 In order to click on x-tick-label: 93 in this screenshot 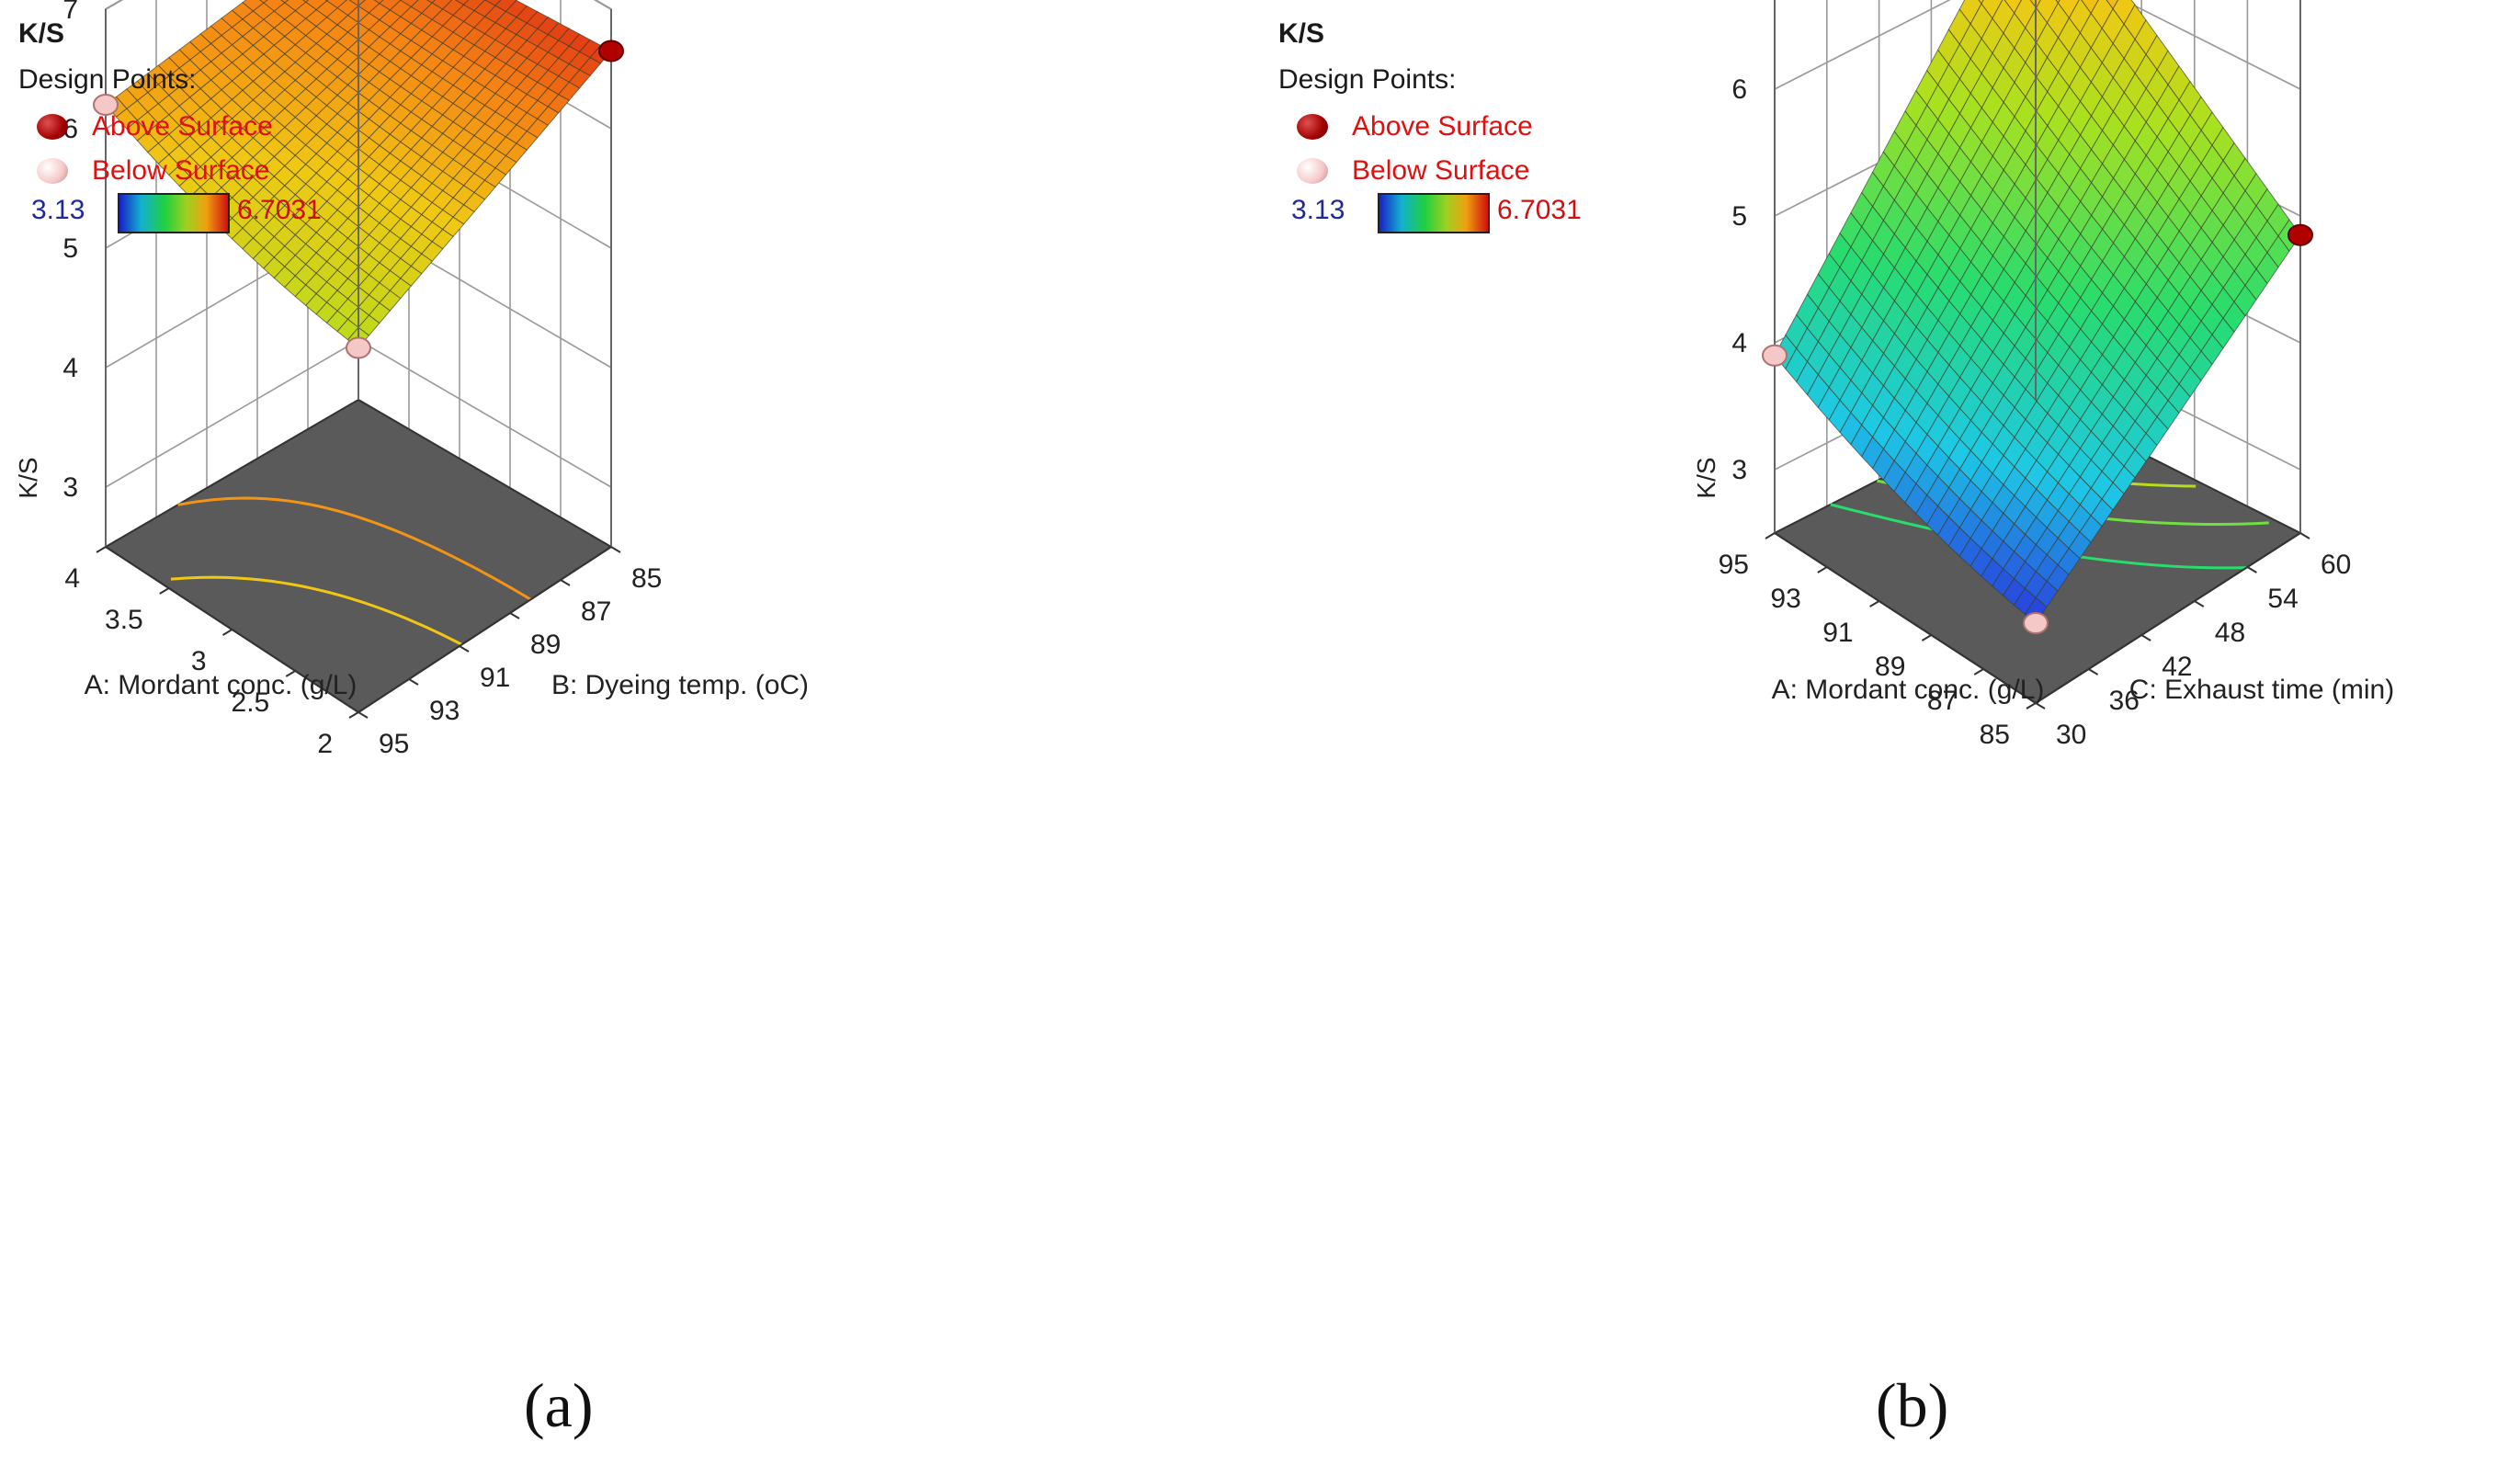, I will do `click(1785, 599)`.